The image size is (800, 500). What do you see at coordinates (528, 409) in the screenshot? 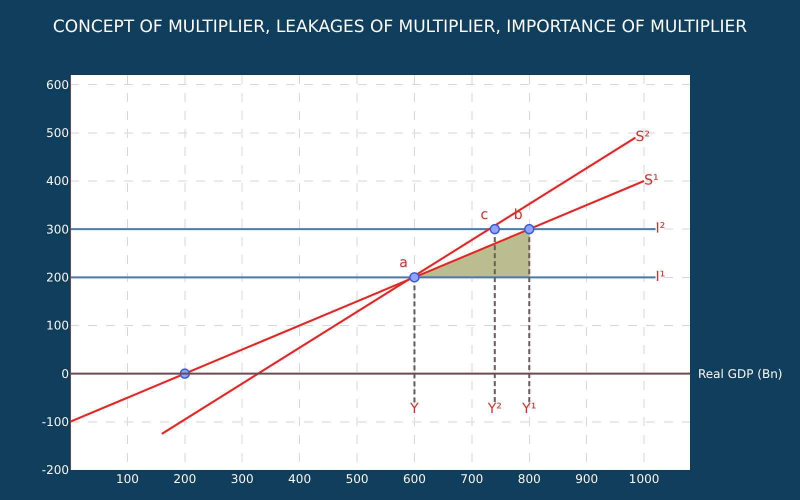
I see `data-label: Y¹` at bounding box center [528, 409].